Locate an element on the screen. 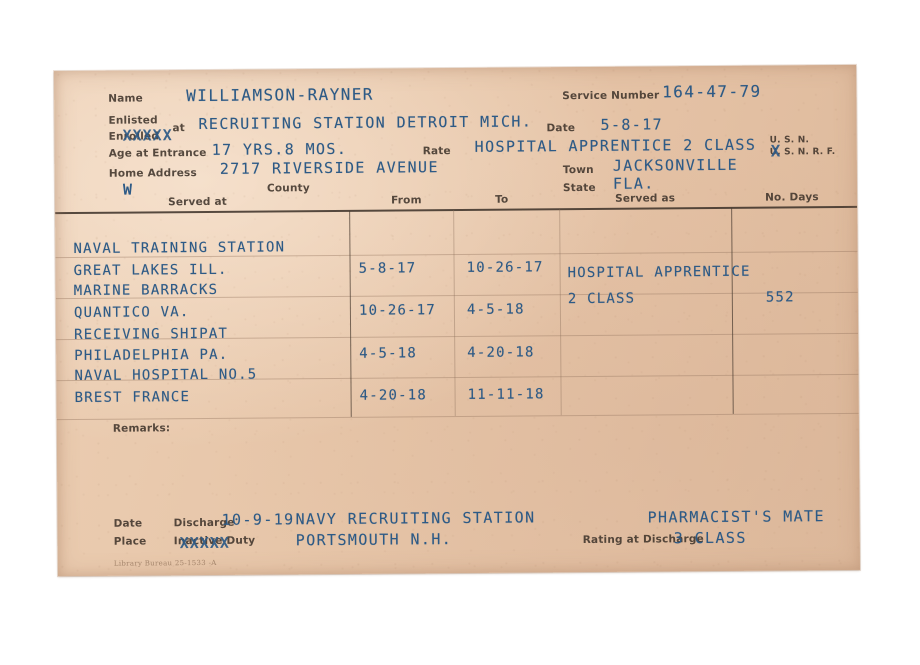 The image size is (920, 665). at-label: at is located at coordinates (179, 128).